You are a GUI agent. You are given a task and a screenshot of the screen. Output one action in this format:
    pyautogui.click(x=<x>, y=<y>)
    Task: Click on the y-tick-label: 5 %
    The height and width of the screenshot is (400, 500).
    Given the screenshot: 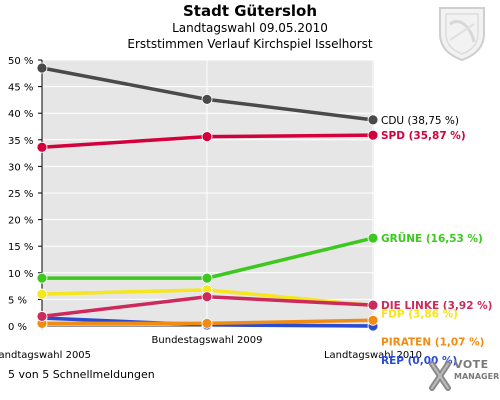 What is the action you would take?
    pyautogui.click(x=17, y=300)
    